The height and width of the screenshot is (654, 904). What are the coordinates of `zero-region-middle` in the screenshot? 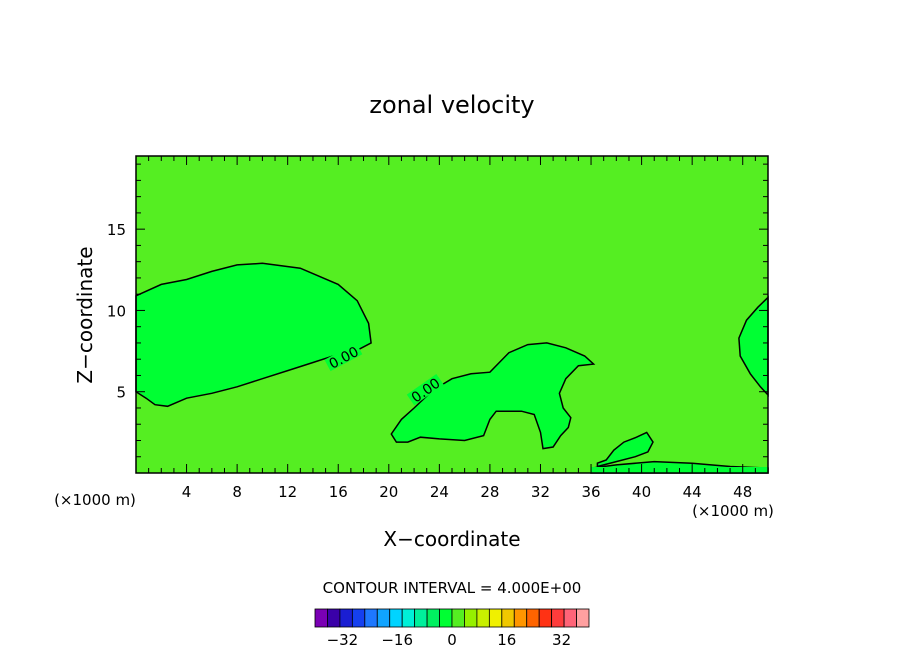 It's located at (493, 396).